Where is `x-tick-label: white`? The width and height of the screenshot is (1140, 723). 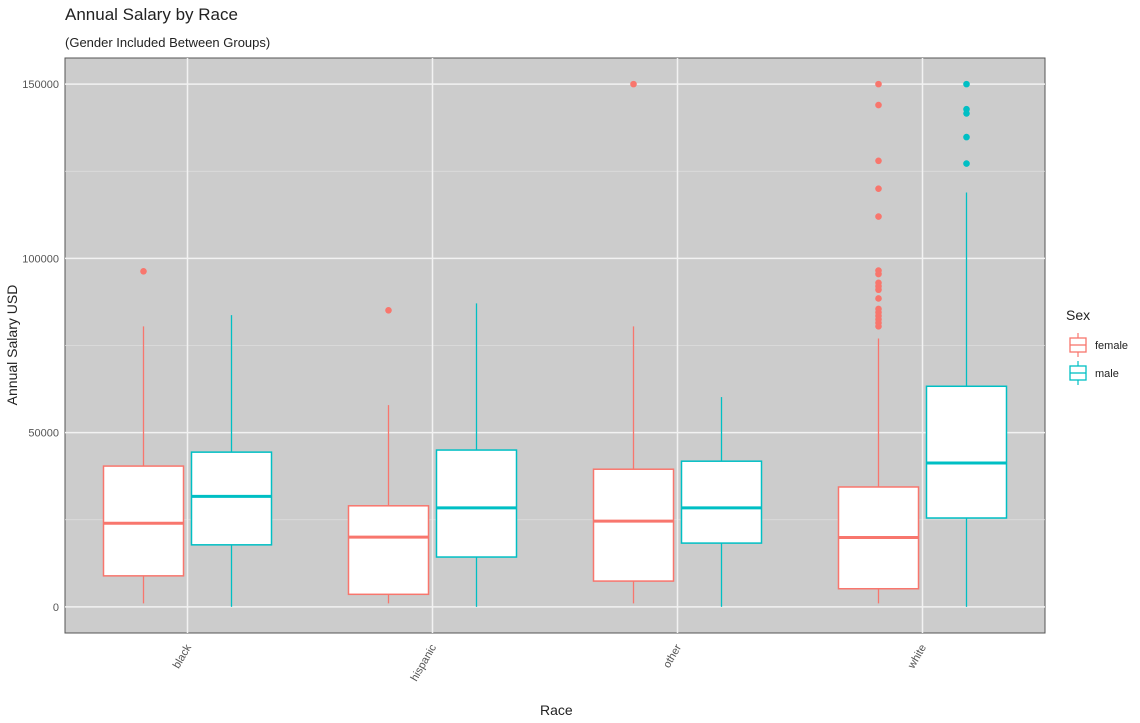 x-tick-label: white is located at coordinates (917, 657).